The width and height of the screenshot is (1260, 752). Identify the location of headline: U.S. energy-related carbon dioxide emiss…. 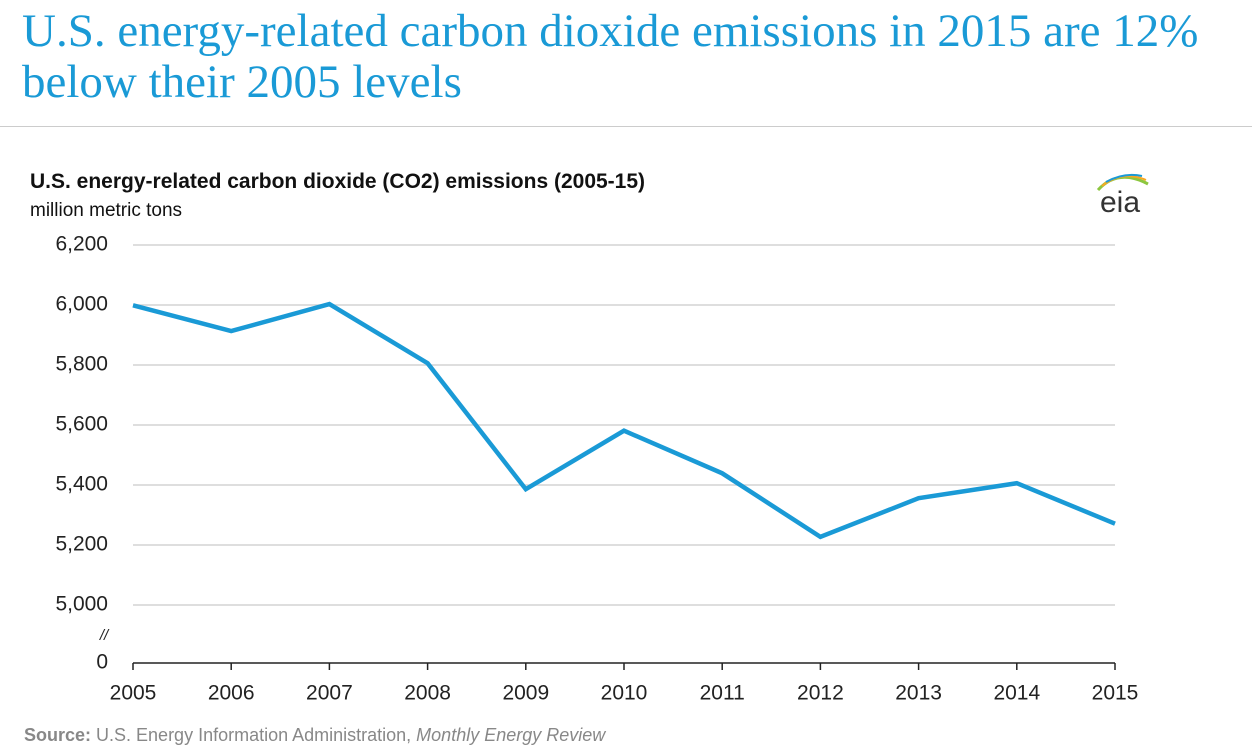
(610, 56).